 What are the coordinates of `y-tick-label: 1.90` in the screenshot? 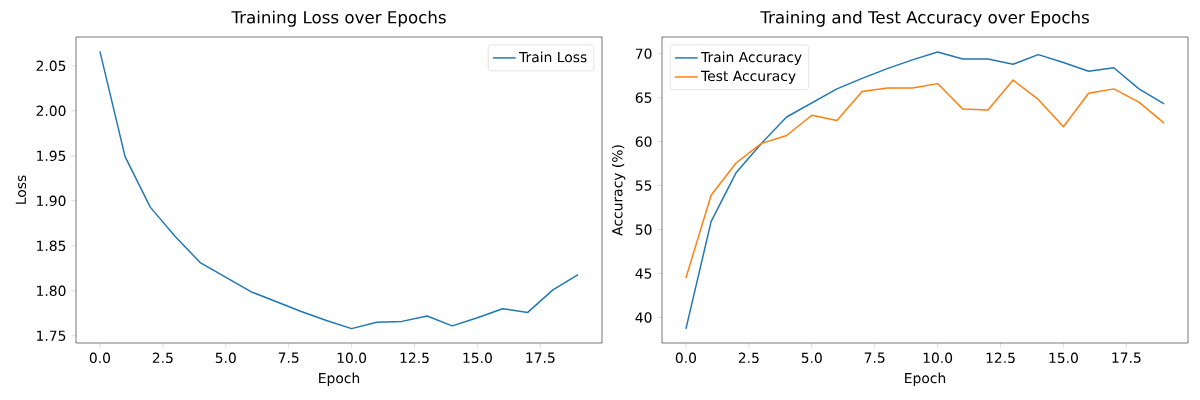 It's located at (51, 201).